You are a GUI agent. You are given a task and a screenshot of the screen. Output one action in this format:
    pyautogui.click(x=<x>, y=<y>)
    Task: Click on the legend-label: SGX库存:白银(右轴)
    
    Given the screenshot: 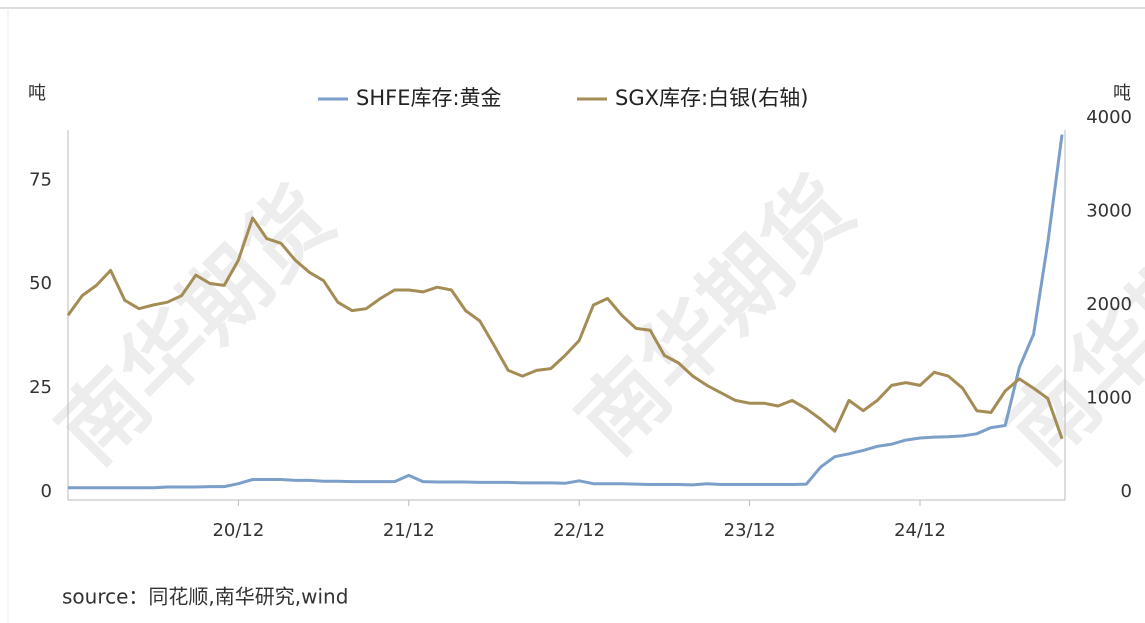 What is the action you would take?
    pyautogui.click(x=711, y=98)
    